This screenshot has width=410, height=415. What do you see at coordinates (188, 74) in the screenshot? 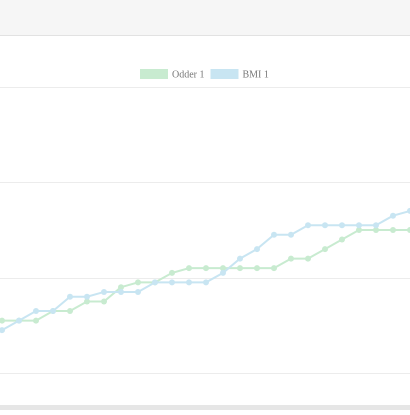
I see `legend-label: Odder 1` at bounding box center [188, 74].